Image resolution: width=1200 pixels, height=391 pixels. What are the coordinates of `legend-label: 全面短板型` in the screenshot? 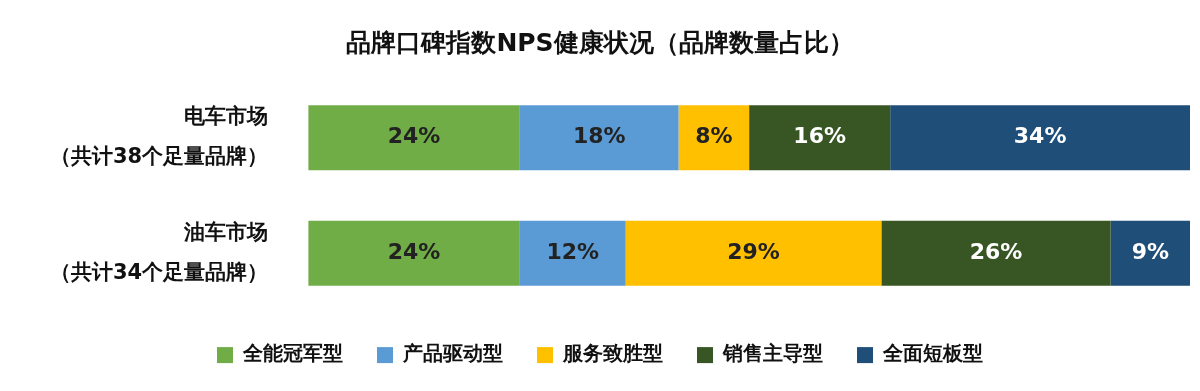 It's located at (932, 353).